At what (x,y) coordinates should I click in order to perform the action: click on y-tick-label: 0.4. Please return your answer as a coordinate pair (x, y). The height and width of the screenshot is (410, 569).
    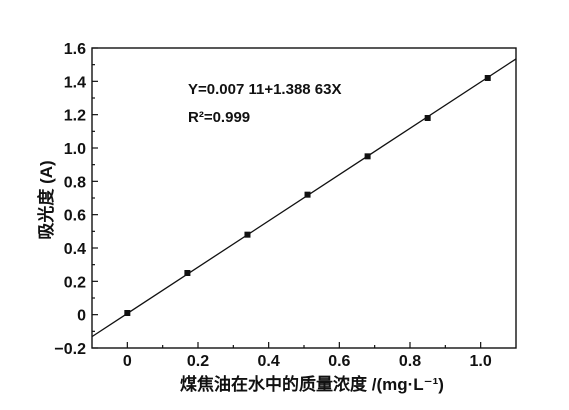
    Looking at the image, I should click on (75, 249).